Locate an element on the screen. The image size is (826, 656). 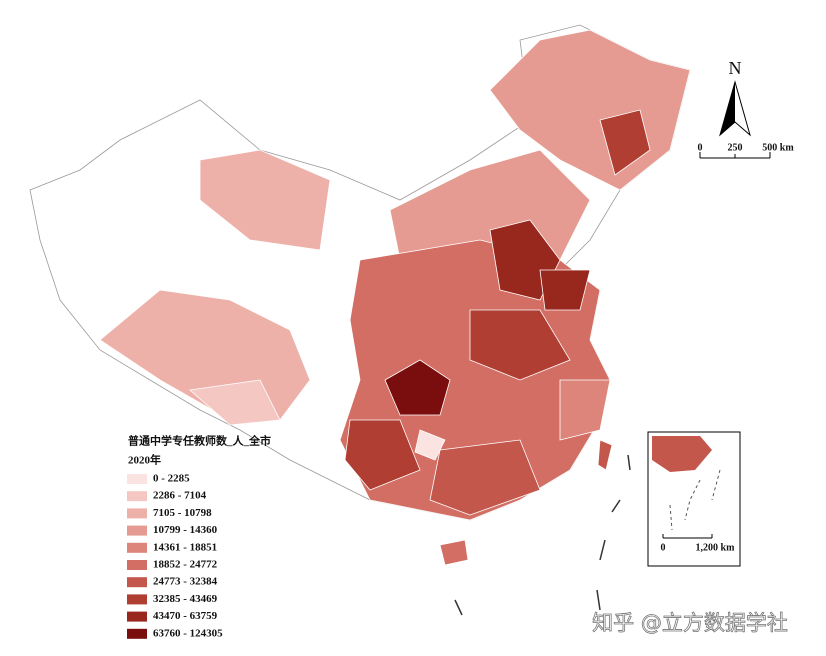
legend-label: 2286 - 7104 is located at coordinates (180, 496).